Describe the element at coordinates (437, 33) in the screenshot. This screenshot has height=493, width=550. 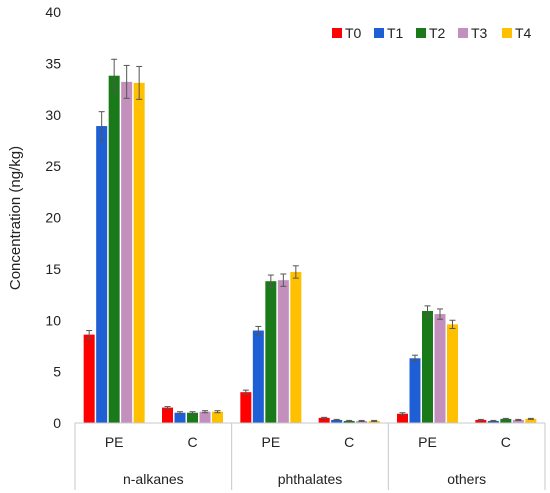
I see `legend-label: T2` at that location.